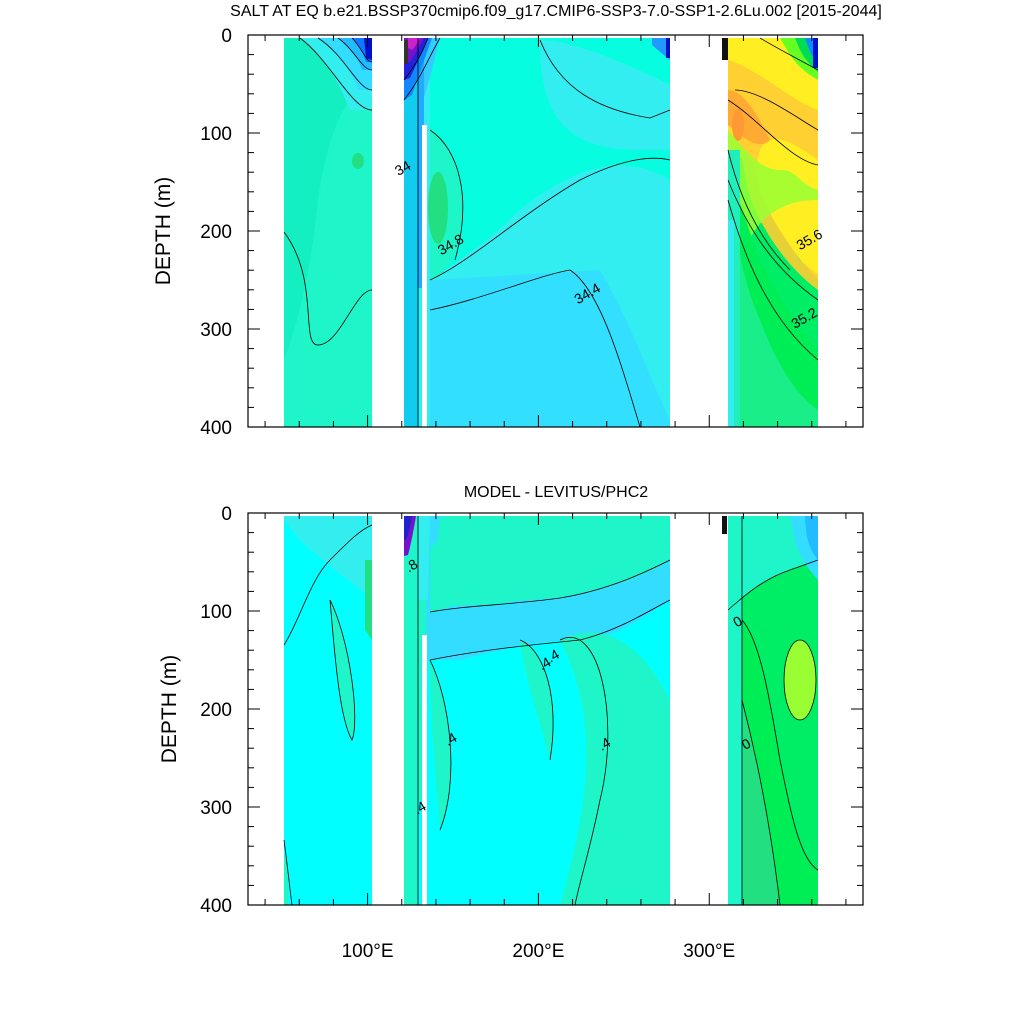 The height and width of the screenshot is (1024, 1024). I want to click on bottom-panel-title: MODEL - LEVITUS/PHC2, so click(556, 492).